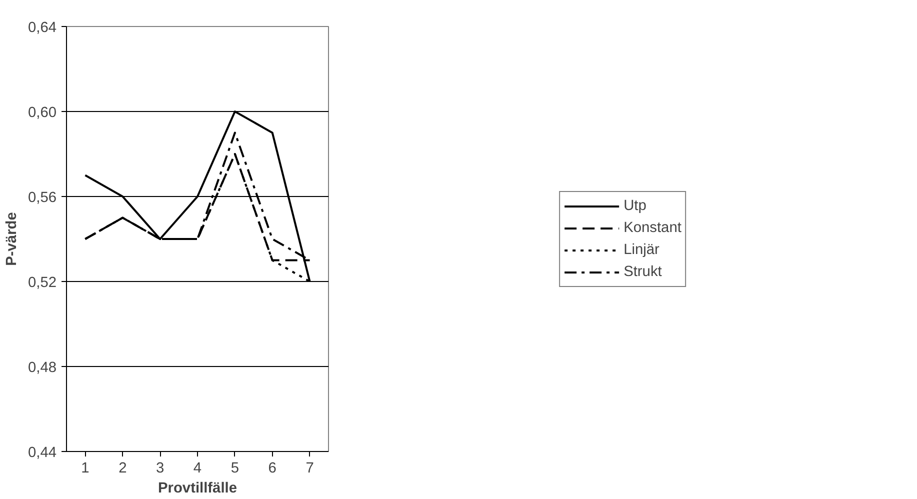 The height and width of the screenshot is (499, 917). I want to click on y-tick-label: 0,56, so click(42, 198).